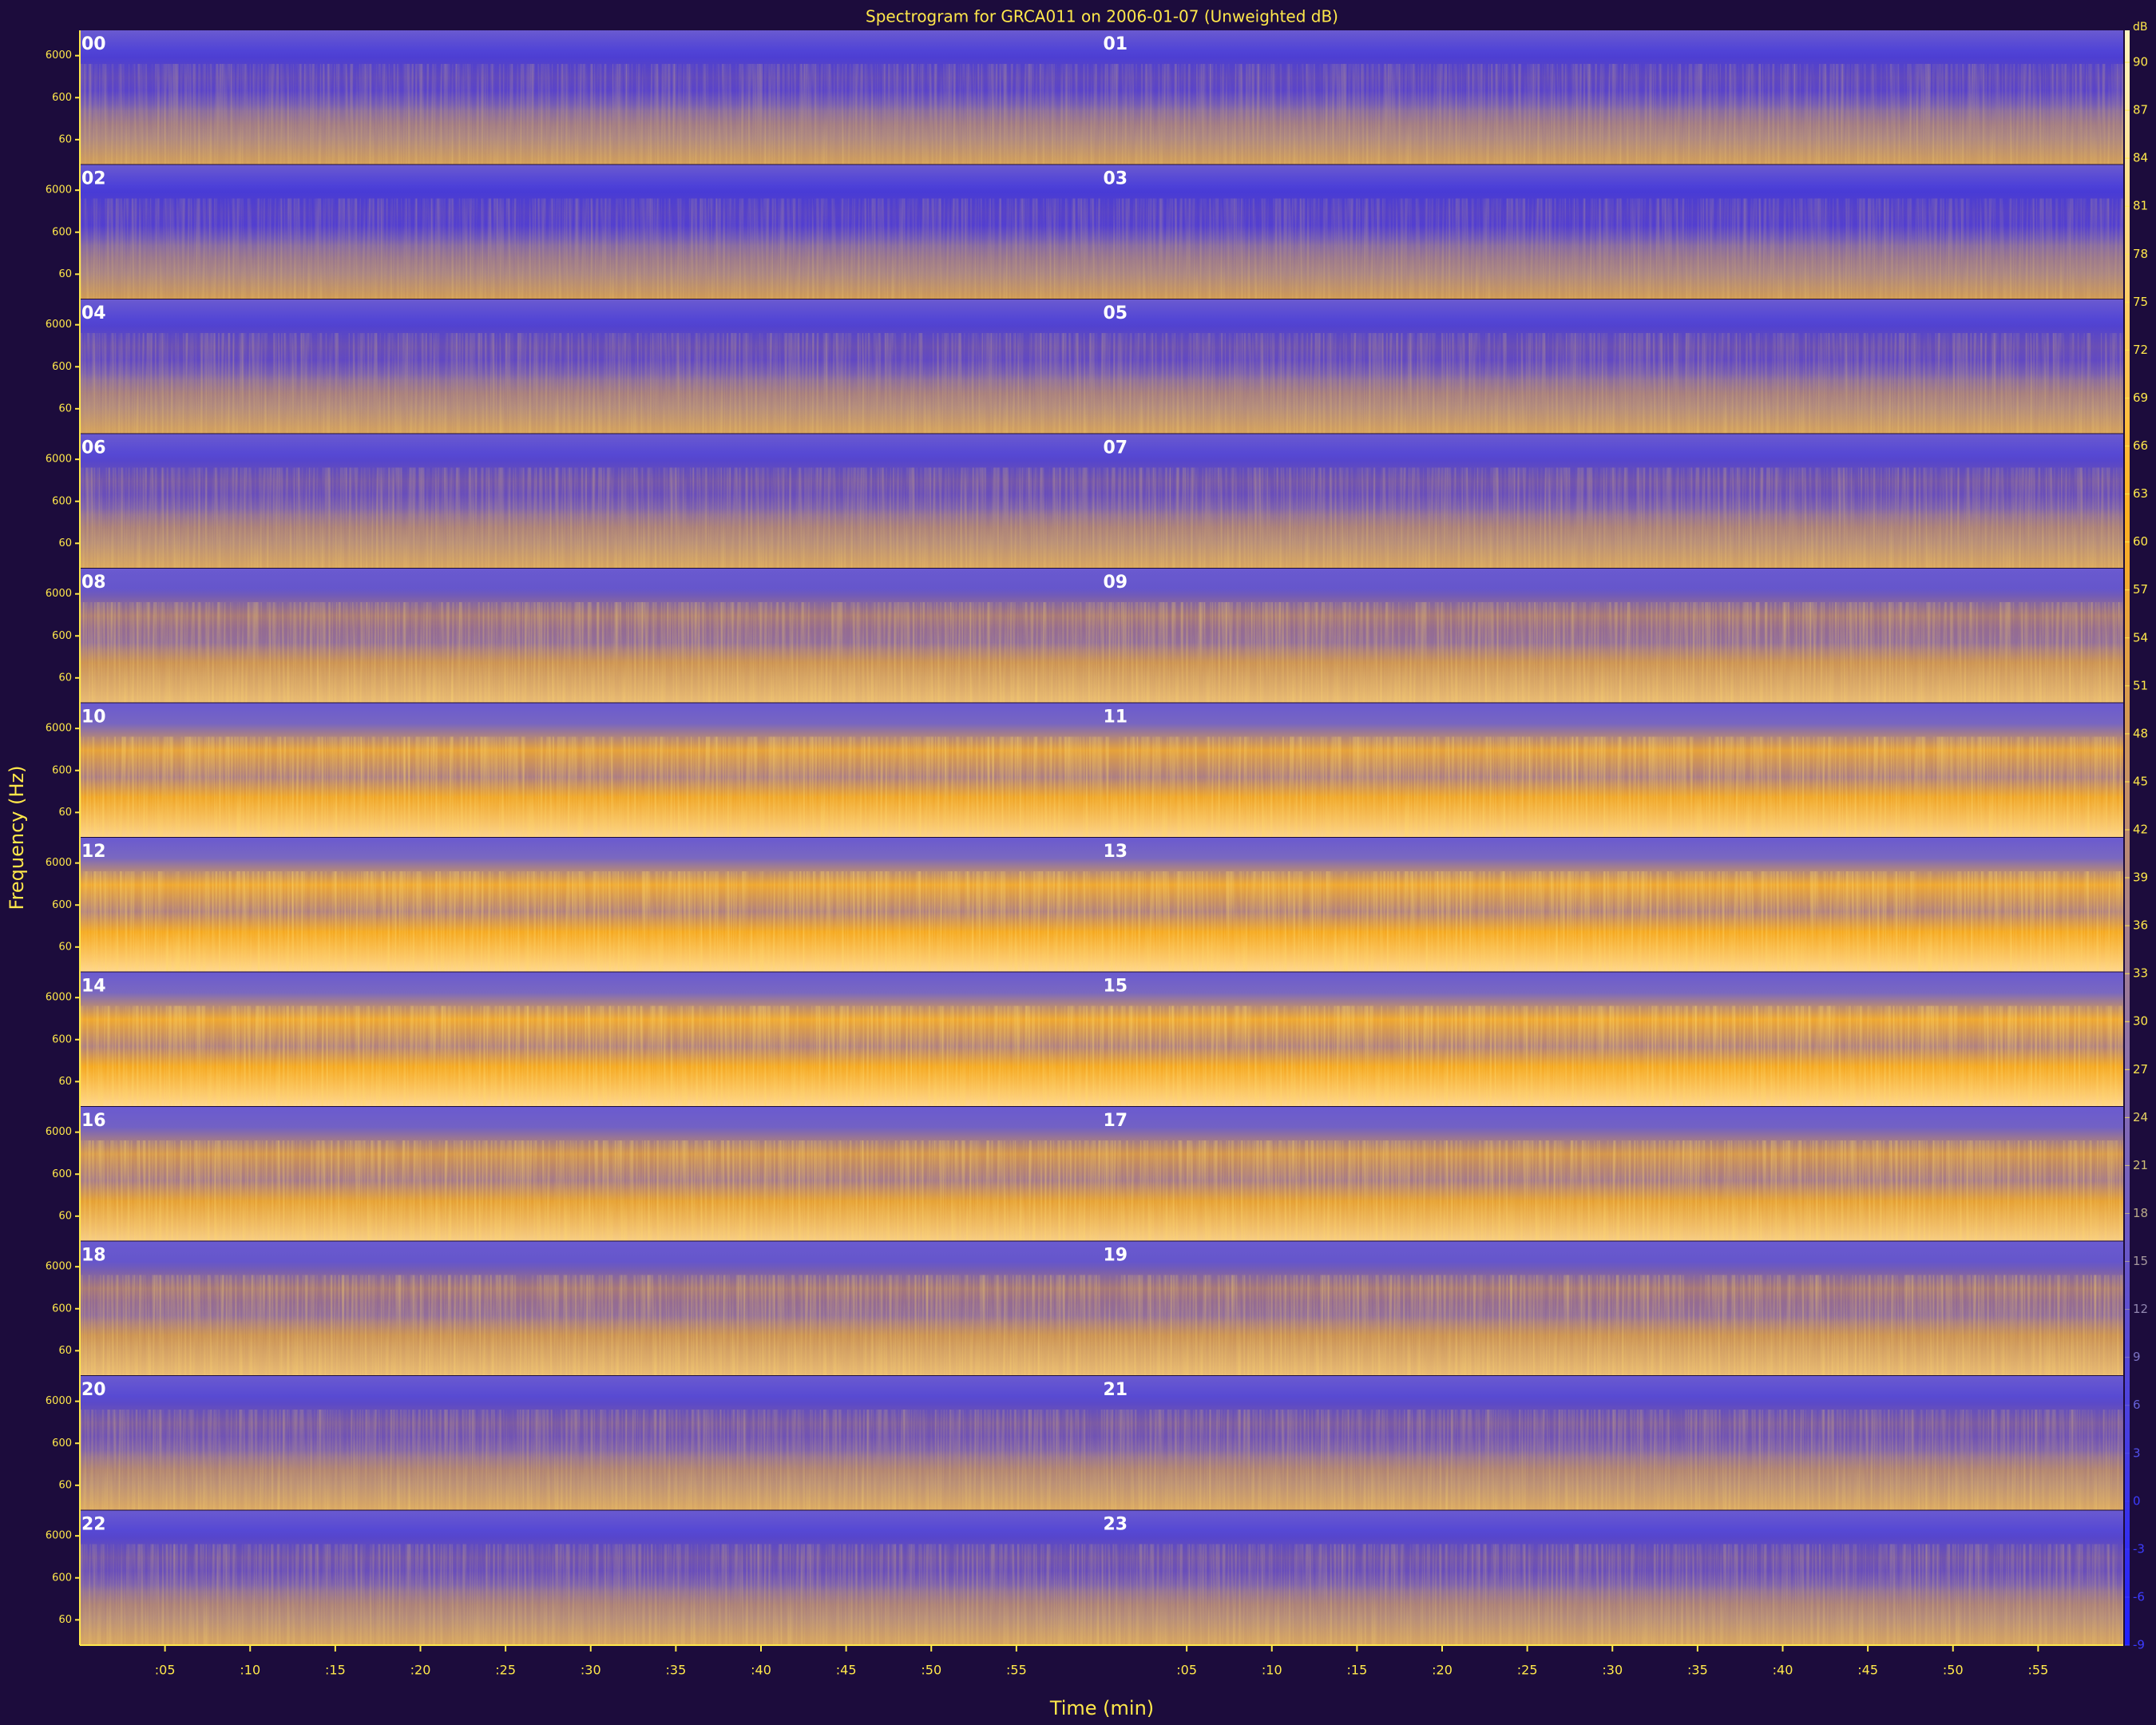  I want to click on colorbar-tick-label: 30, so click(2140, 1022).